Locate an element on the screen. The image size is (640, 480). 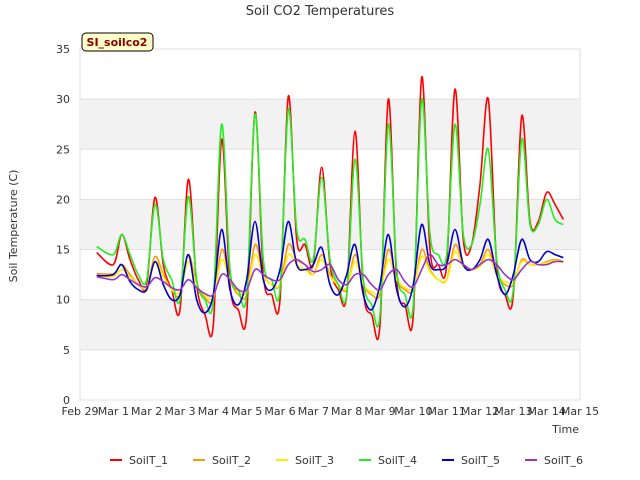
x-tick-label: Mar 13 is located at coordinates (513, 411).